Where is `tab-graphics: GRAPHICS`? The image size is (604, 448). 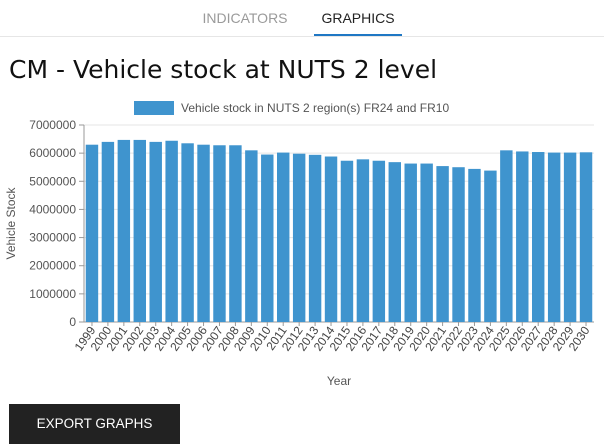 tab-graphics: GRAPHICS is located at coordinates (358, 18).